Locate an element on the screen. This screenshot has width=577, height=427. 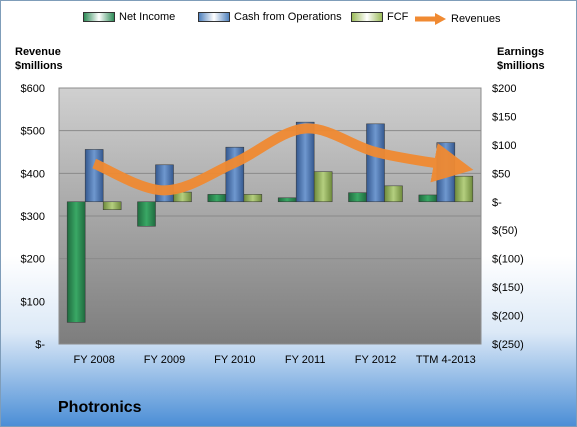
category-label: FY 2010 is located at coordinates (234, 360).